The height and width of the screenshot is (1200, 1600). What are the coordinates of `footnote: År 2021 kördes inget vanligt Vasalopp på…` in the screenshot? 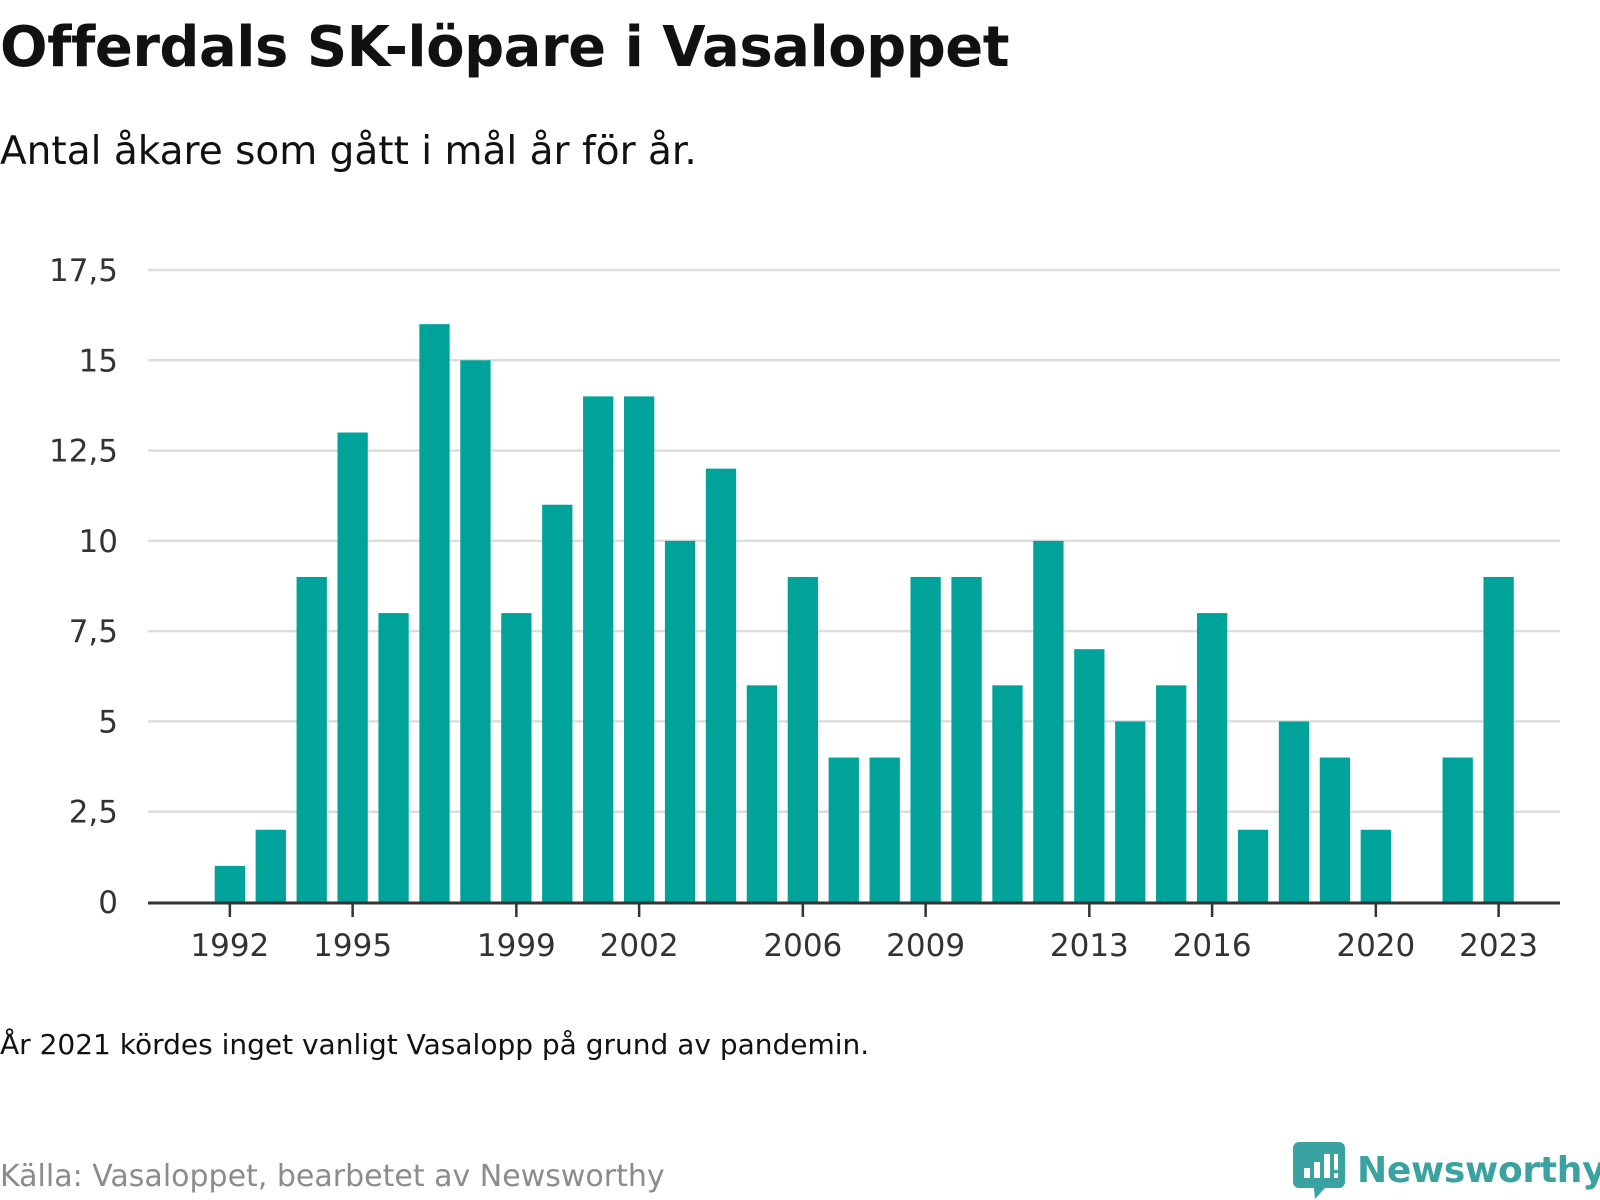 It's located at (435, 1044).